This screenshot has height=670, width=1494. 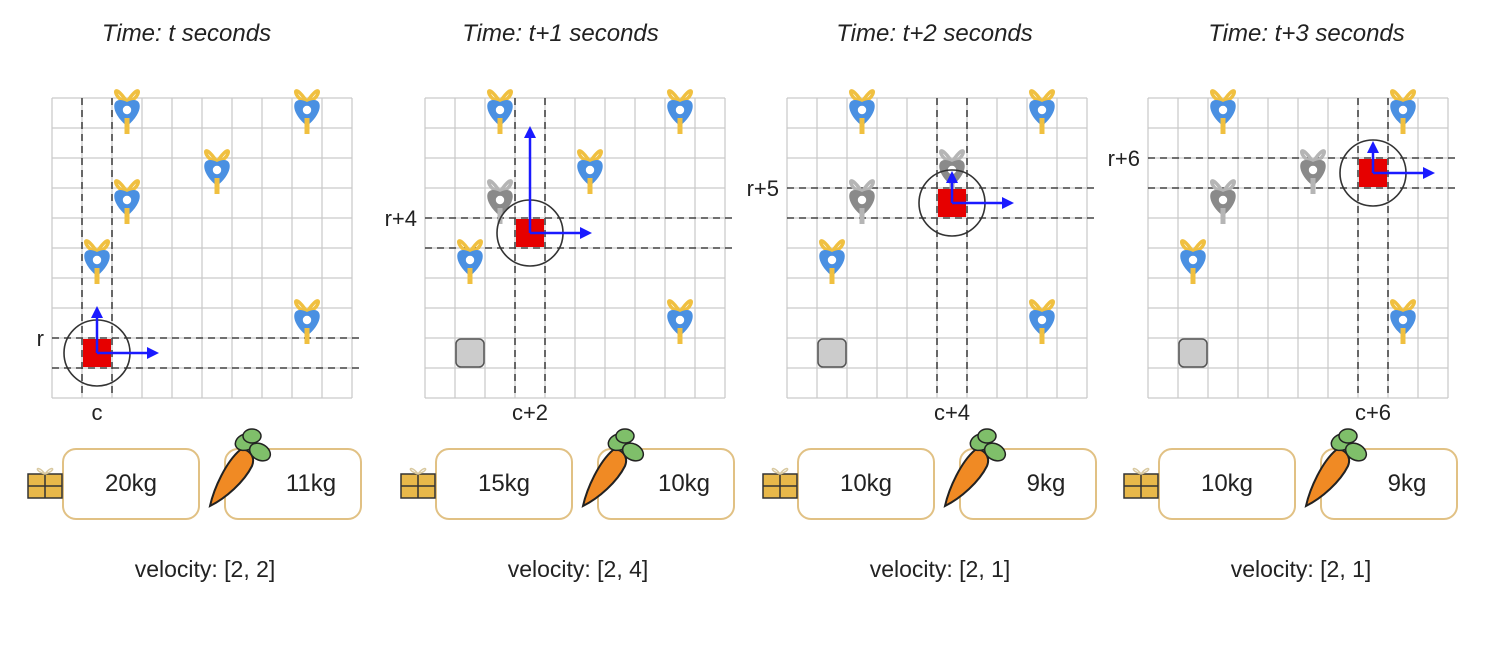 I want to click on row-label: r, so click(x=40, y=338).